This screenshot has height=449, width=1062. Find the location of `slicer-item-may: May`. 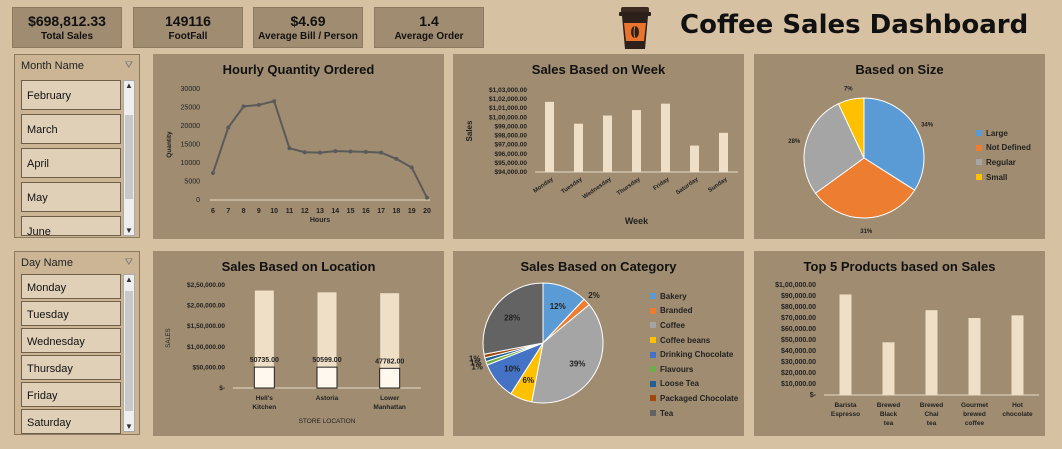

slicer-item-may: May is located at coordinates (71, 197).